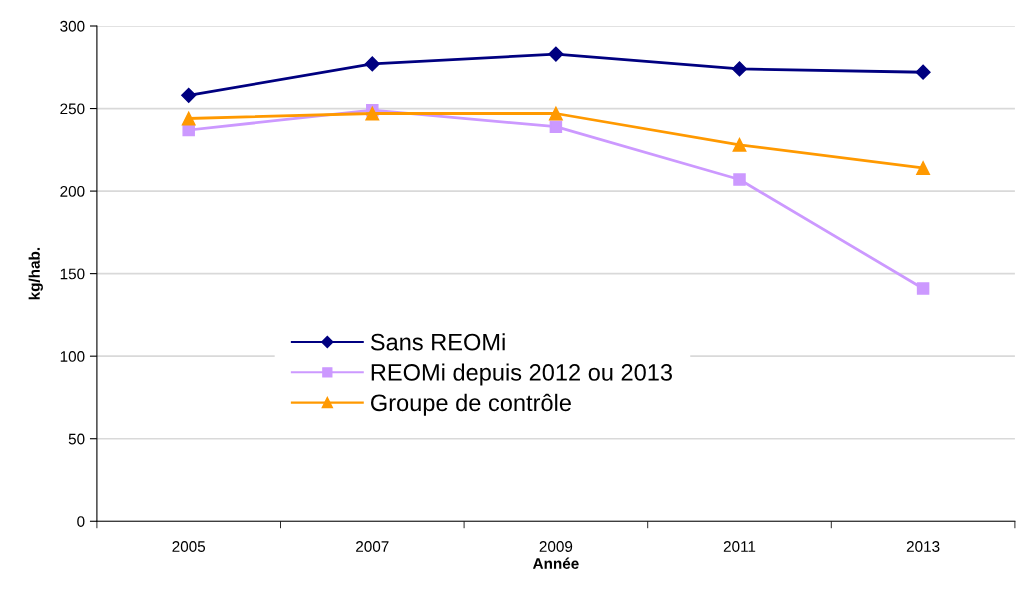 The width and height of the screenshot is (1020, 591). Describe the element at coordinates (72, 191) in the screenshot. I see `y-tick-label: 200` at that location.